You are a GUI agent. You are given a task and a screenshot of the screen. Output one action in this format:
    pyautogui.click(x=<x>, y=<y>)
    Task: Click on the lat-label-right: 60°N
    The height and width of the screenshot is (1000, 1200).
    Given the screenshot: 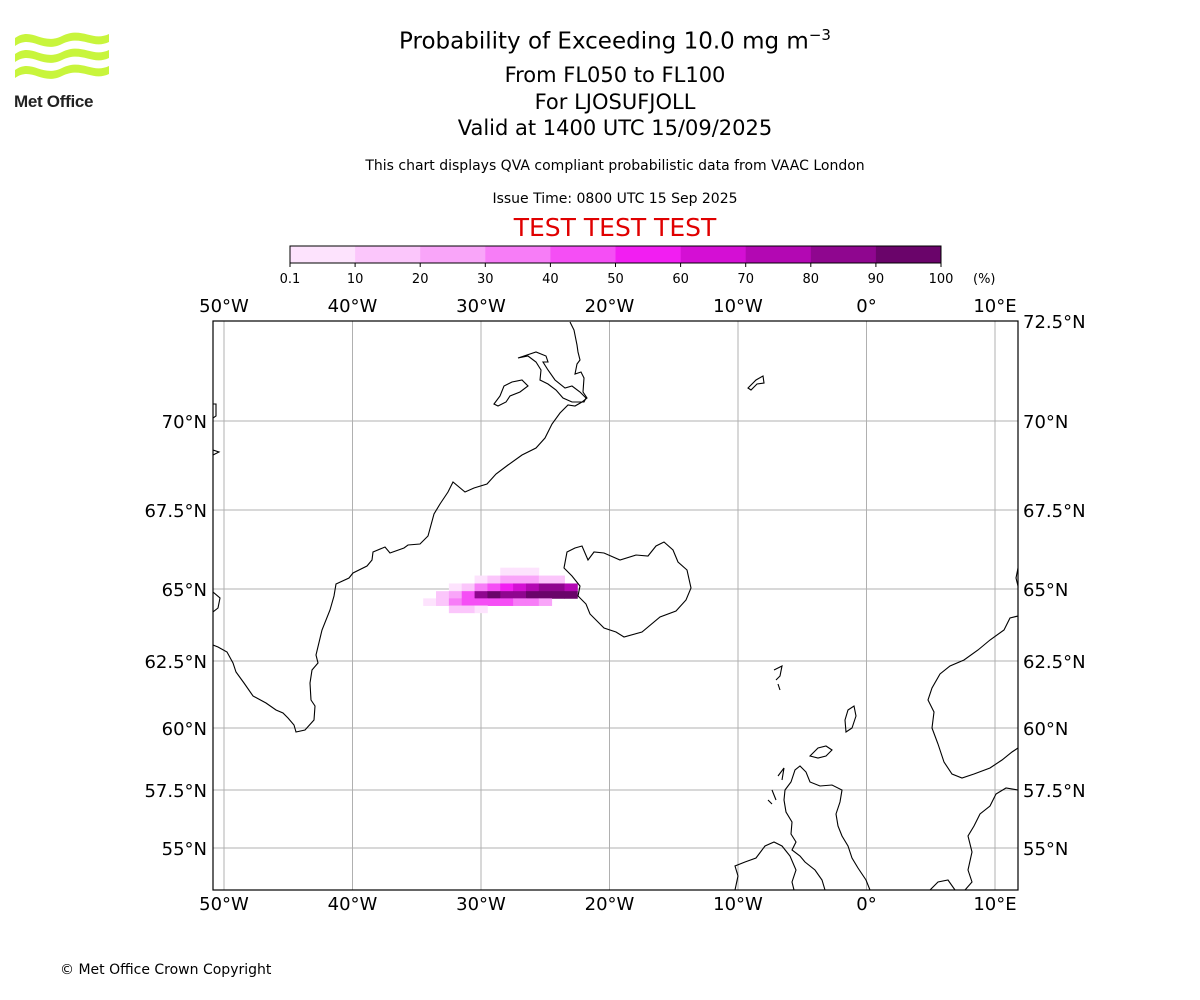 What is the action you would take?
    pyautogui.click(x=1045, y=729)
    